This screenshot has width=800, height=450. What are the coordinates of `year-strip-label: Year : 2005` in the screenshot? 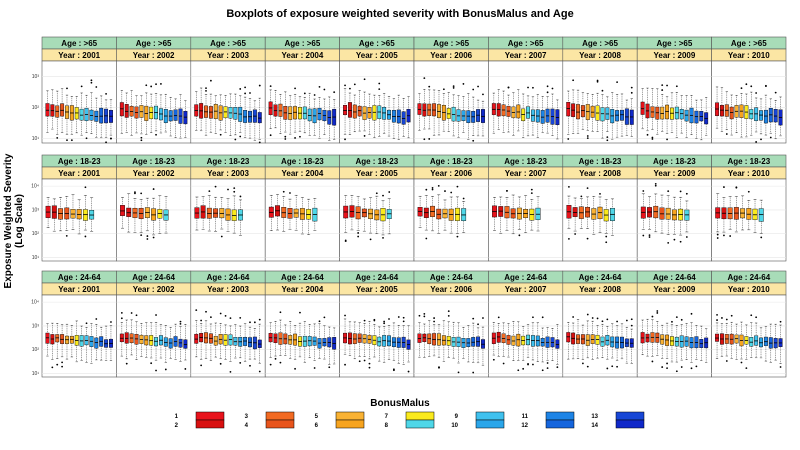 It's located at (377, 55).